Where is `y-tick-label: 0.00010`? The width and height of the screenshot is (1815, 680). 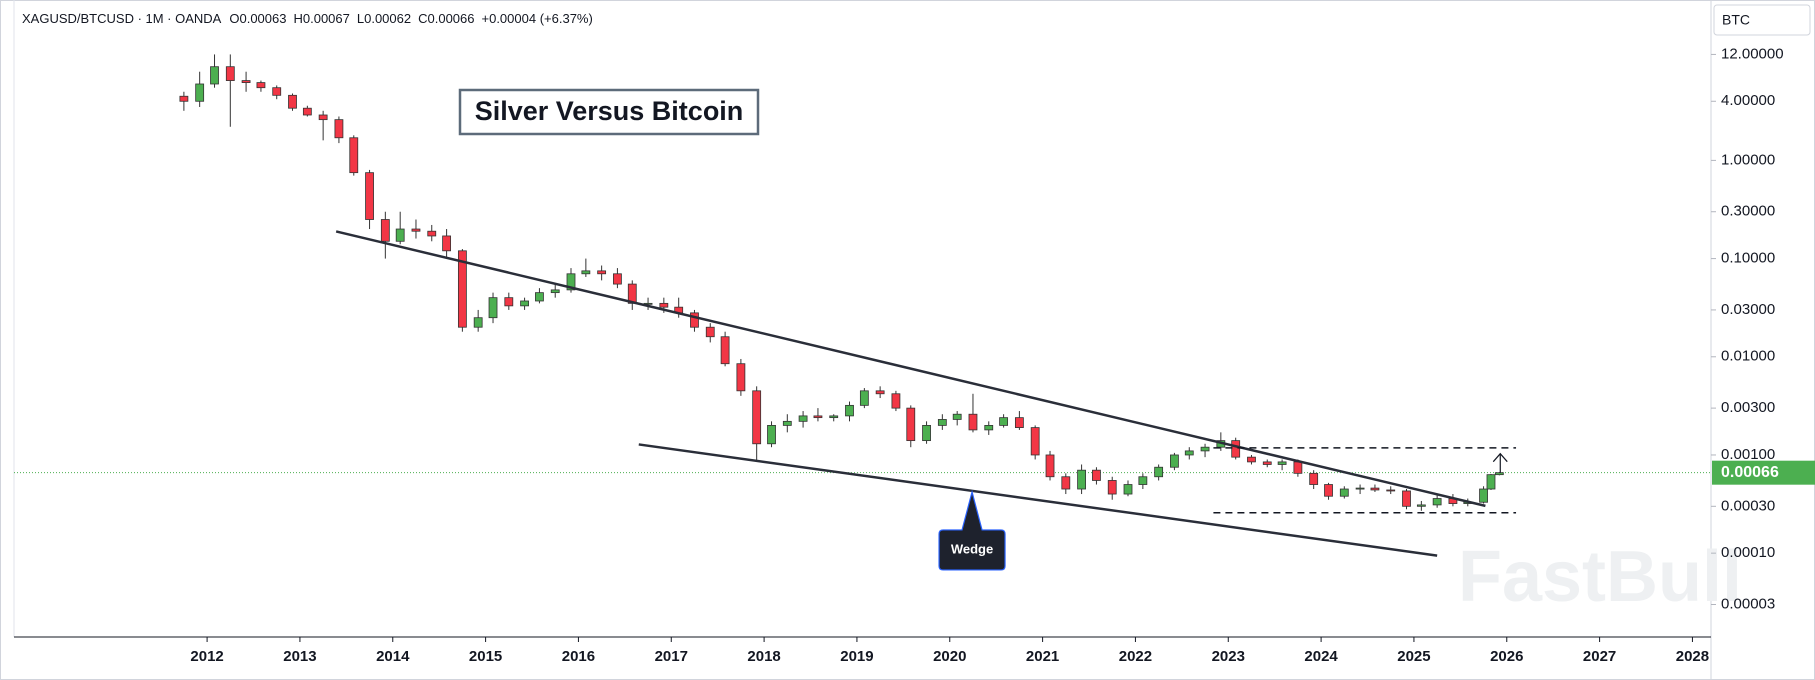 y-tick-label: 0.00010 is located at coordinates (1748, 552).